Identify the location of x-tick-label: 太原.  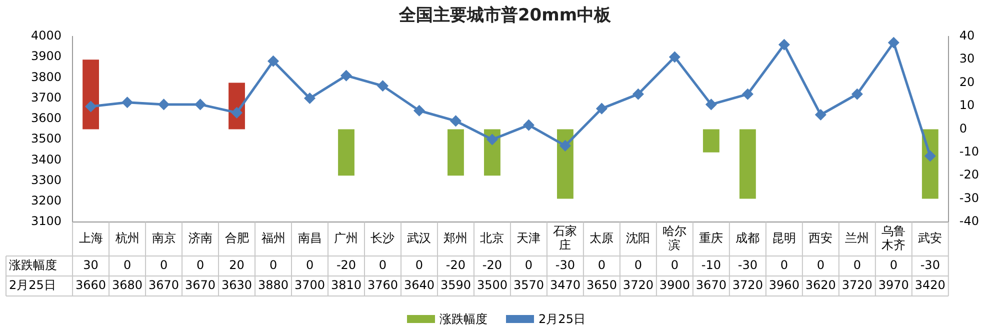
(602, 238).